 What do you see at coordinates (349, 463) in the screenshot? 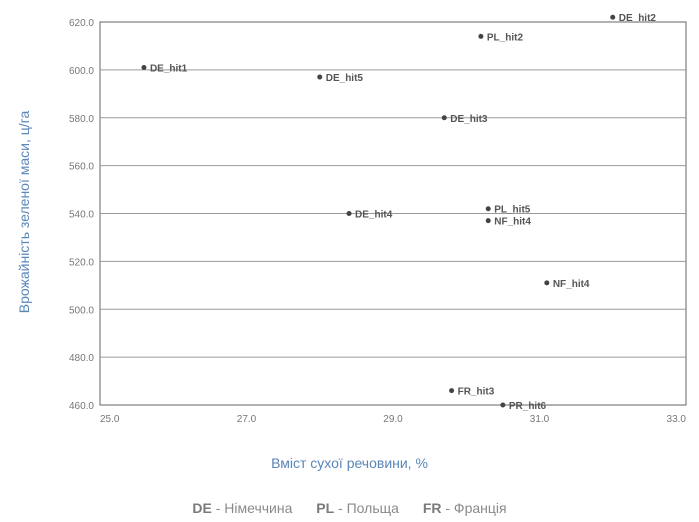
I see `x-axis-label: Вміст сухої речовини, %` at bounding box center [349, 463].